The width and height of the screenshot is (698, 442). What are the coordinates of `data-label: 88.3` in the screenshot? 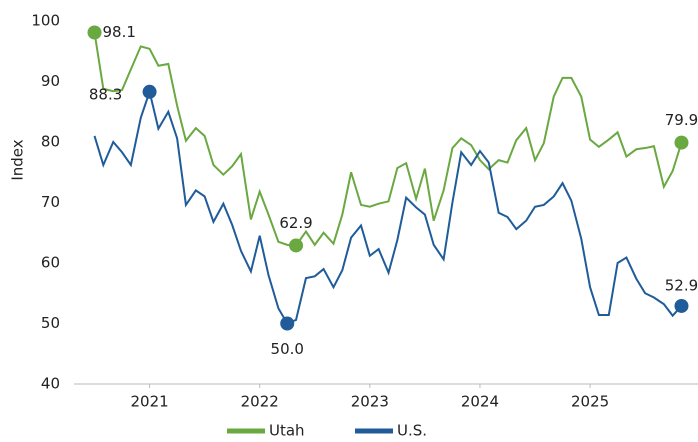 It's located at (105, 94).